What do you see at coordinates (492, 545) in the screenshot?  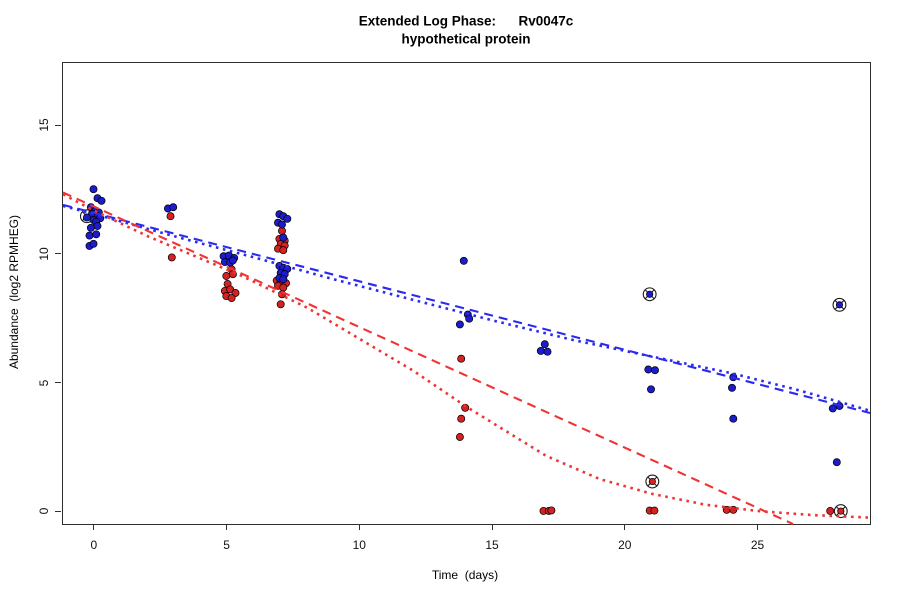 I see `x-axis-tick-label: 15` at bounding box center [492, 545].